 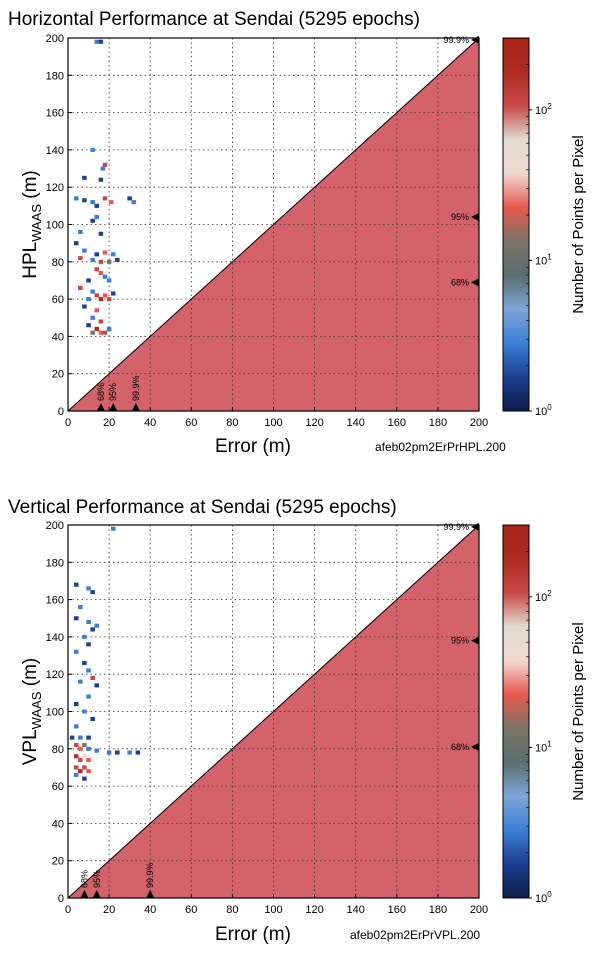 I want to click on x-tick-label: 80, so click(x=232, y=423).